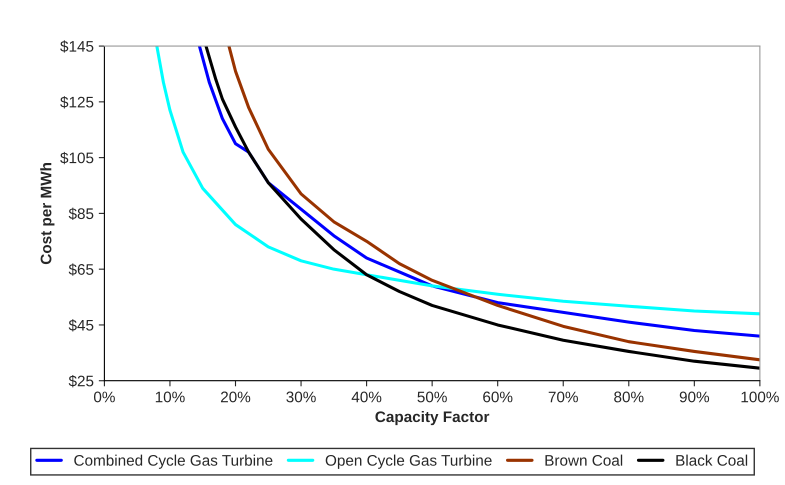 This screenshot has width=785, height=485. Describe the element at coordinates (81, 325) in the screenshot. I see `y-tick-label: $45` at that location.